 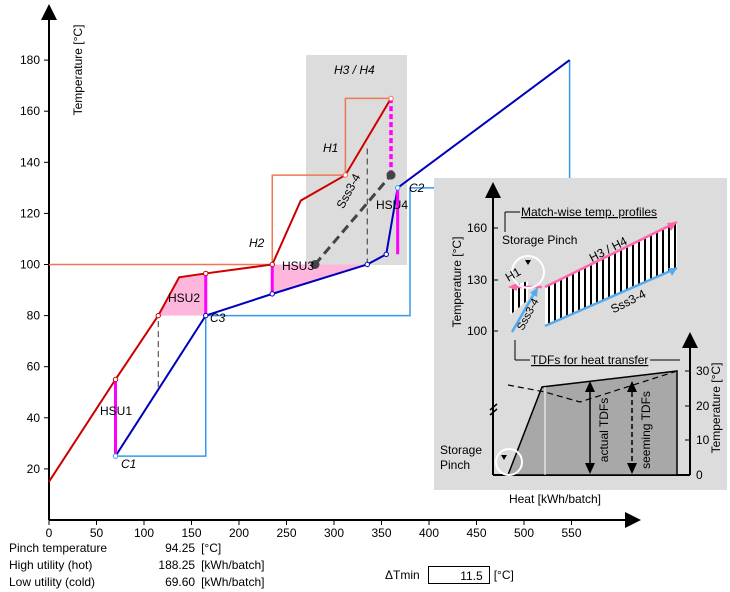 What do you see at coordinates (34, 316) in the screenshot?
I see `y-tick-label: 80` at bounding box center [34, 316].